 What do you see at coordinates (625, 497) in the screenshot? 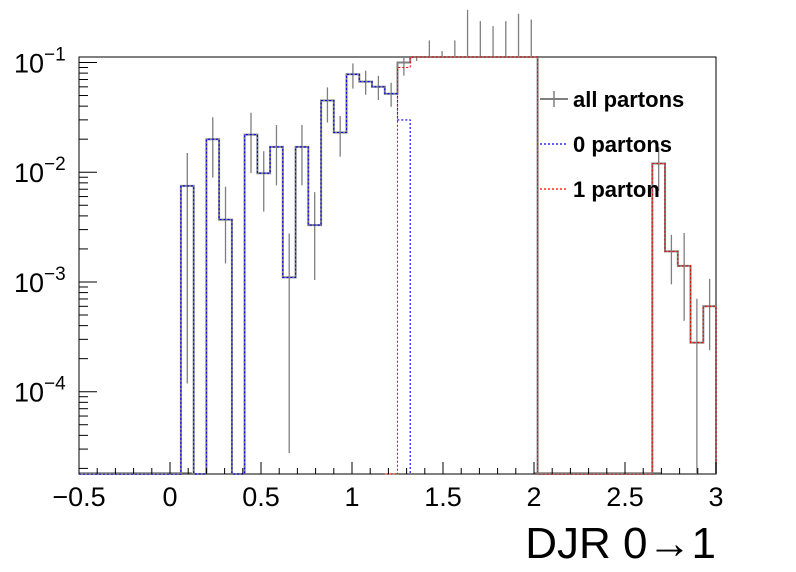
I see `x-tick-label: 2.5` at bounding box center [625, 497].